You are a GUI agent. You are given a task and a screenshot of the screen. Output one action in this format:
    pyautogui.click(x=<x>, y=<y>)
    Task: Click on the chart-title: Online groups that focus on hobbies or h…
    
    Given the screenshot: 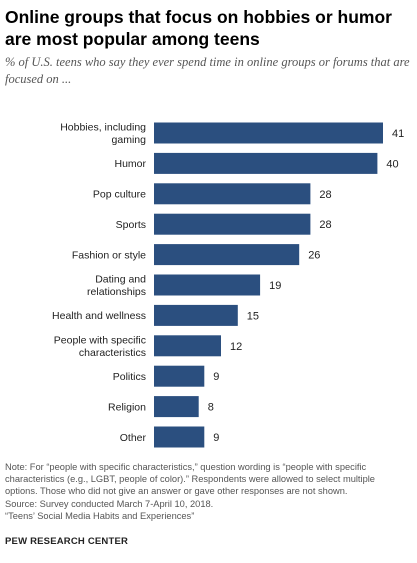 What is the action you would take?
    pyautogui.click(x=198, y=28)
    